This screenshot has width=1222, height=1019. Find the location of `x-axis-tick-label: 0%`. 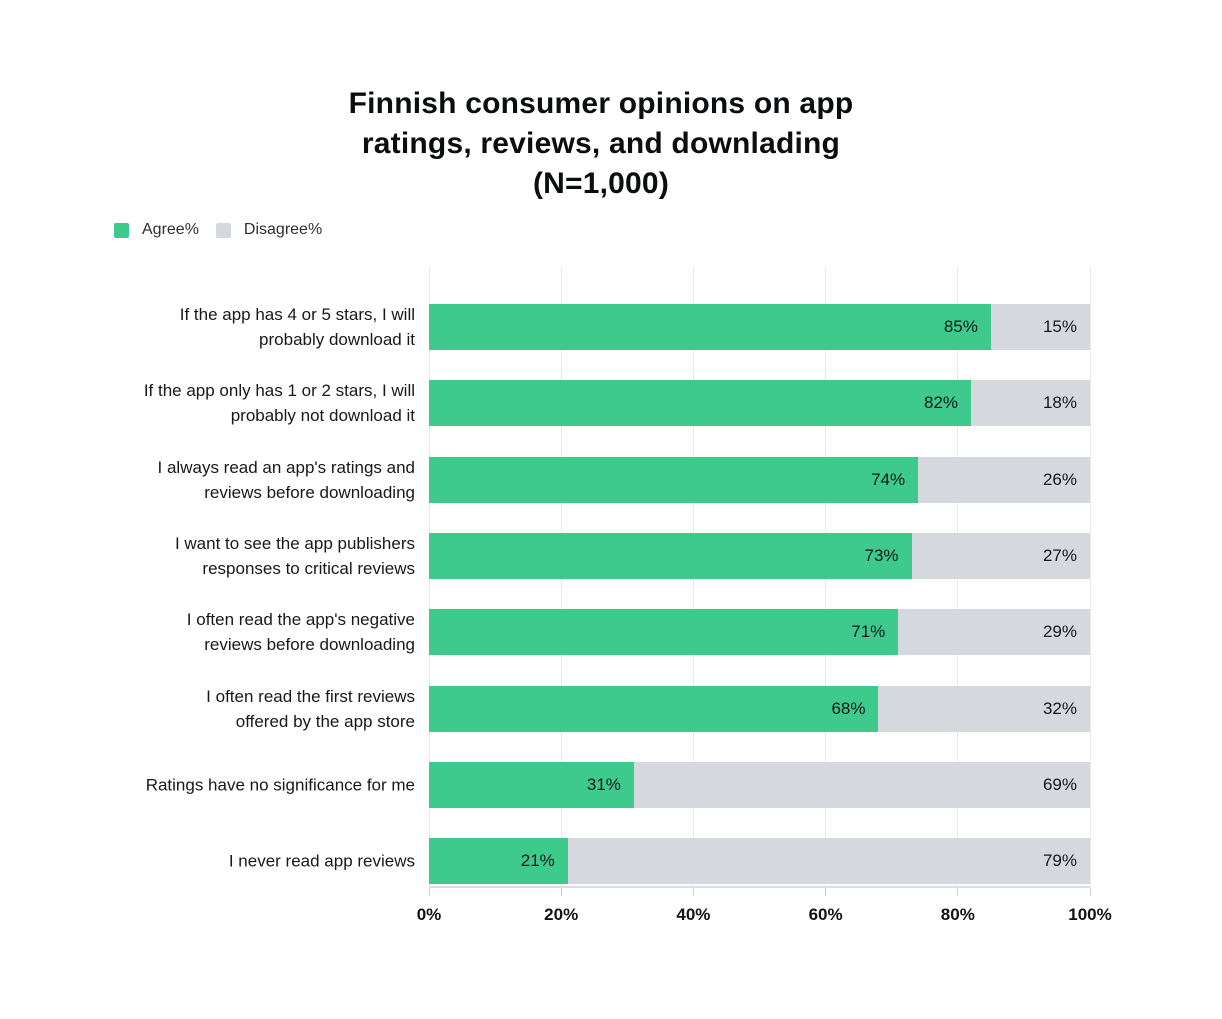

x-axis-tick-label: 0% is located at coordinates (429, 914).